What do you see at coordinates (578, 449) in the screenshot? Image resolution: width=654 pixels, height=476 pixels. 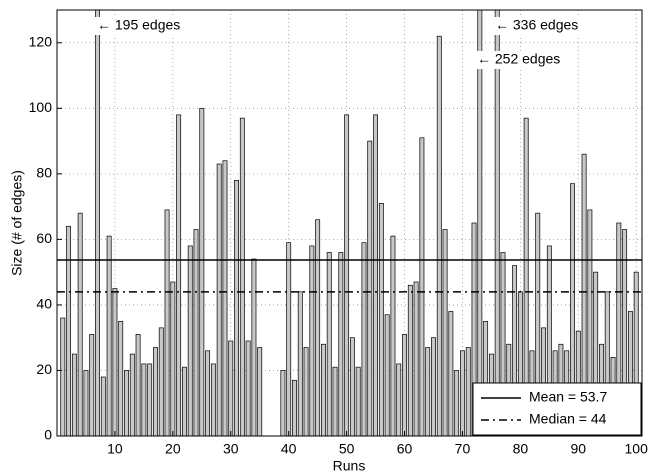 I see `x-tick-label: 90` at bounding box center [578, 449].